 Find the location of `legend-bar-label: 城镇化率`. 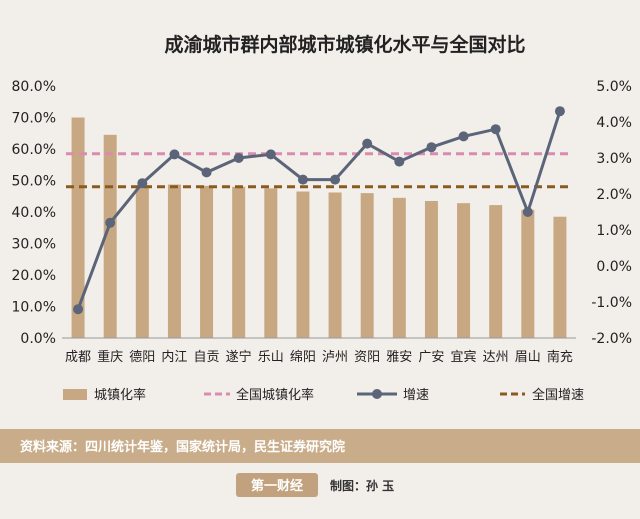

legend-bar-label: 城镇化率 is located at coordinates (120, 395).